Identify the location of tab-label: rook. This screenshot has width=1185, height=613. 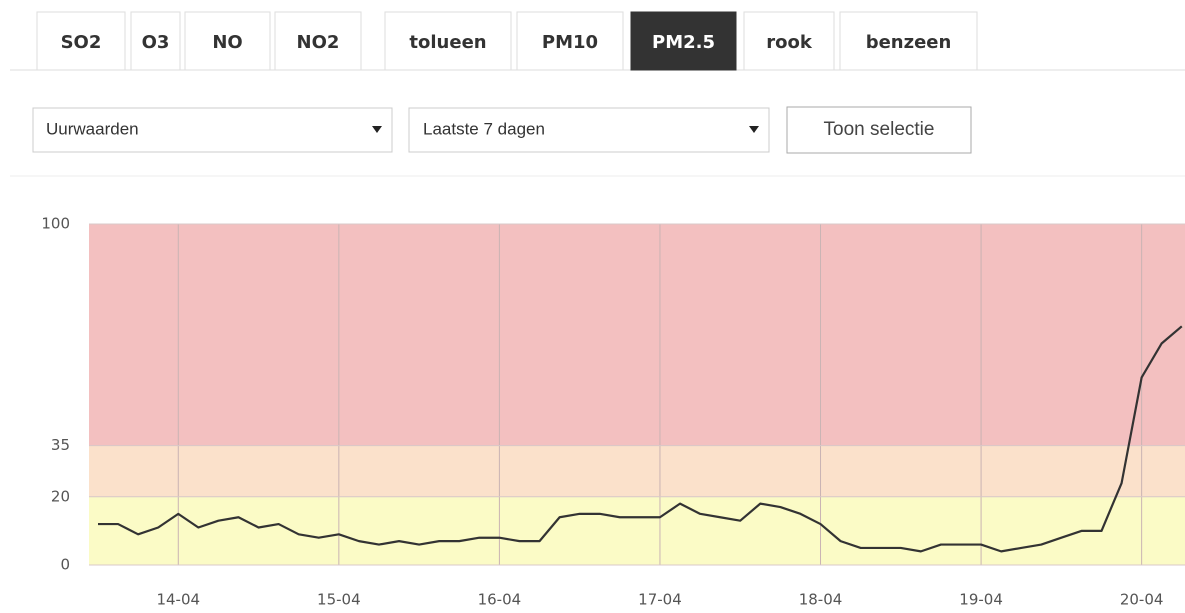
(789, 42).